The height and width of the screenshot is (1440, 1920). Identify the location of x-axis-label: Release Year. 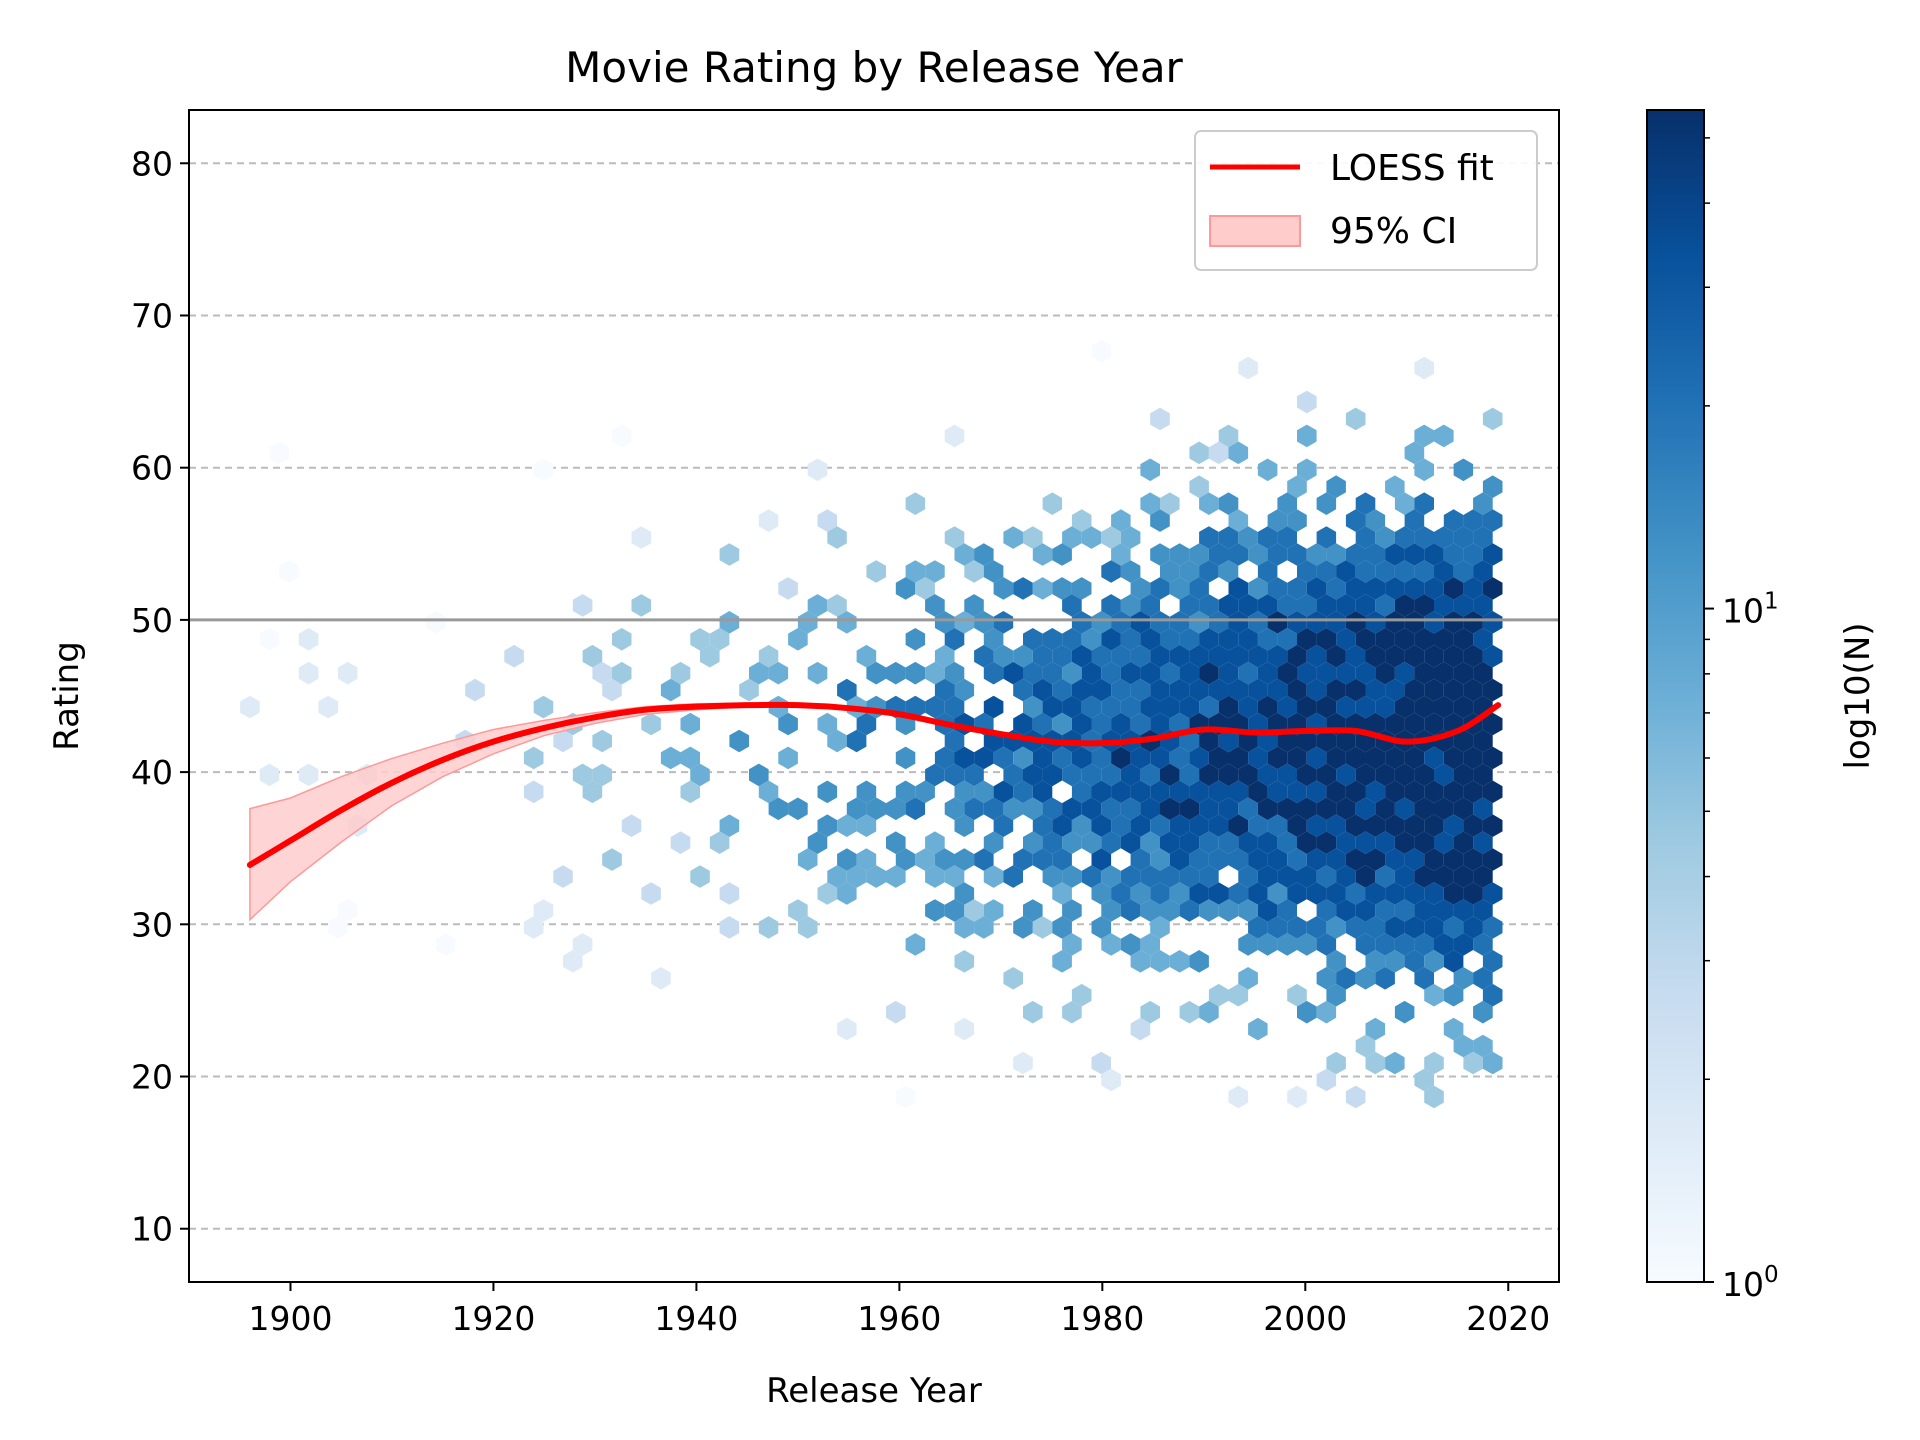
(874, 1391).